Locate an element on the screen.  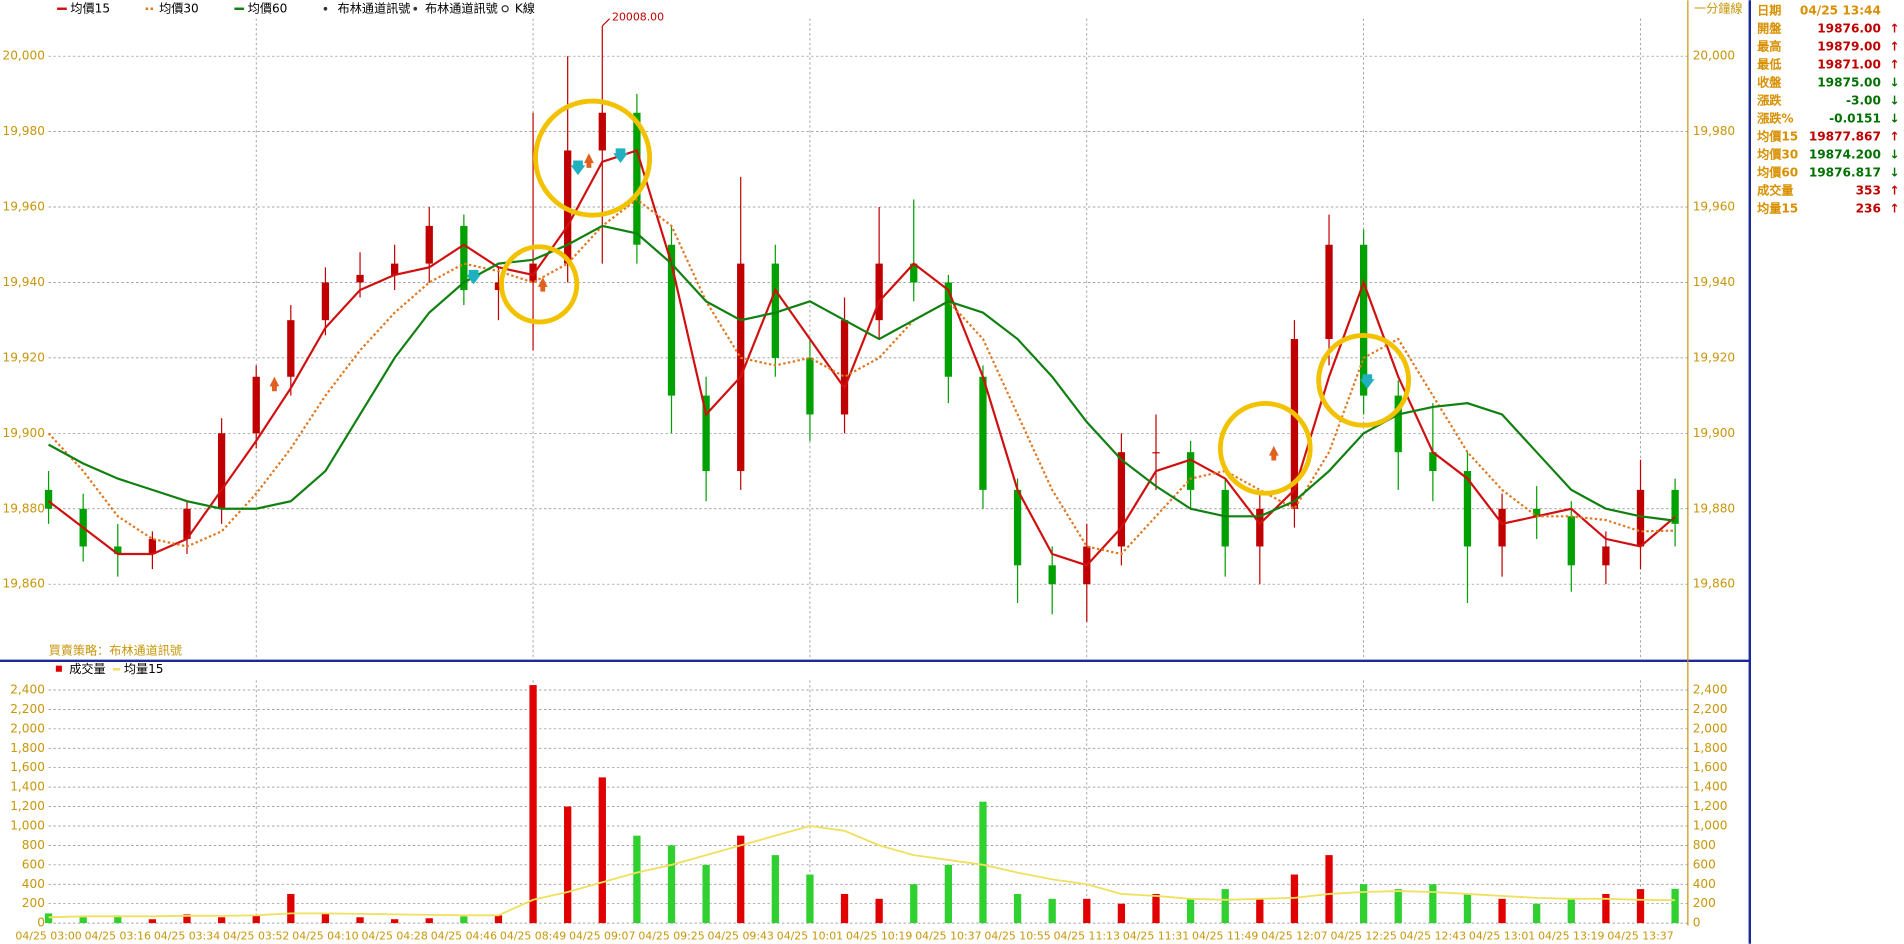
strategy-label: 買賣策略：布林通道訊號 is located at coordinates (115, 650).